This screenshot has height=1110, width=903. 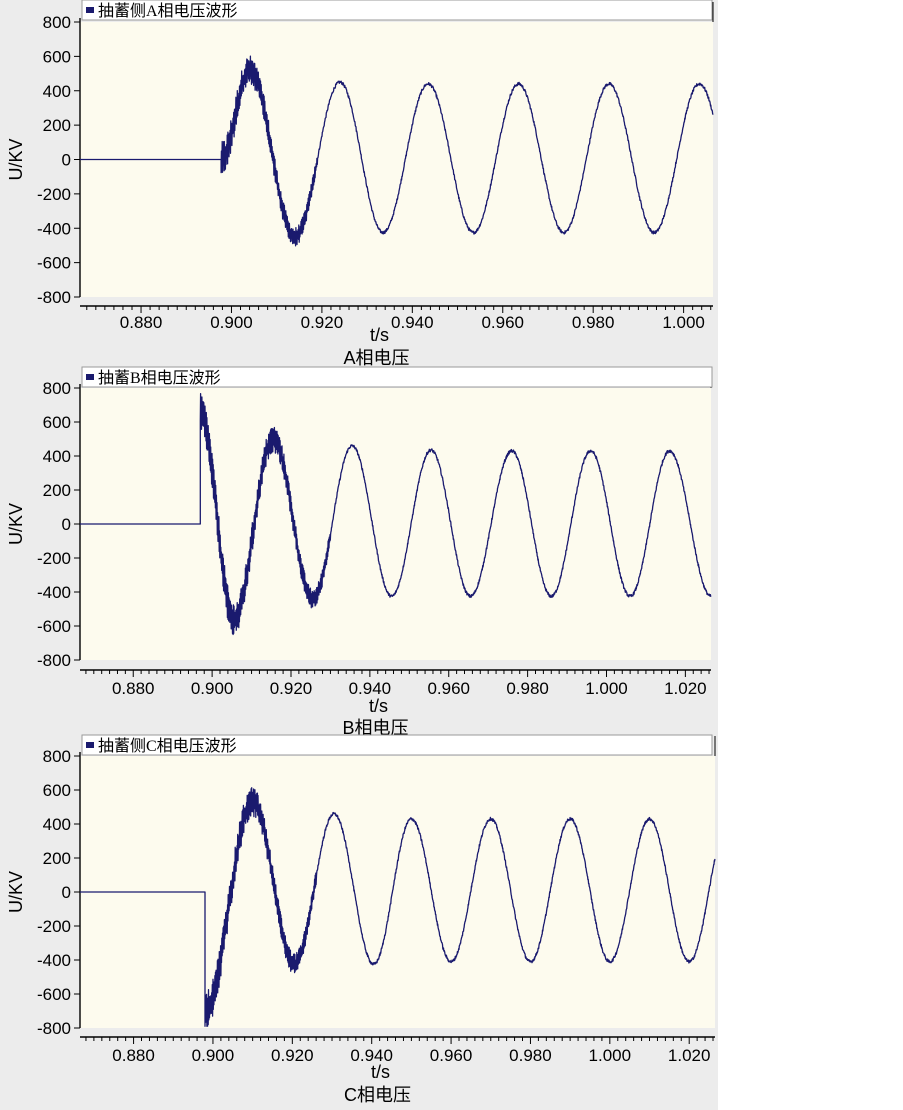 What do you see at coordinates (376, 358) in the screenshot?
I see `chart-caption: A相电压` at bounding box center [376, 358].